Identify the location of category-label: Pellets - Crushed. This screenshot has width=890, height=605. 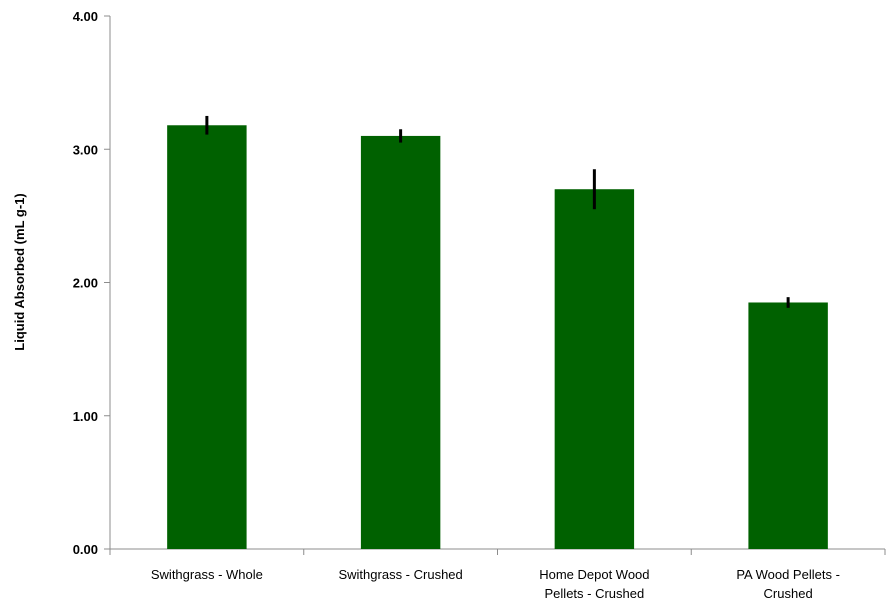
(595, 593).